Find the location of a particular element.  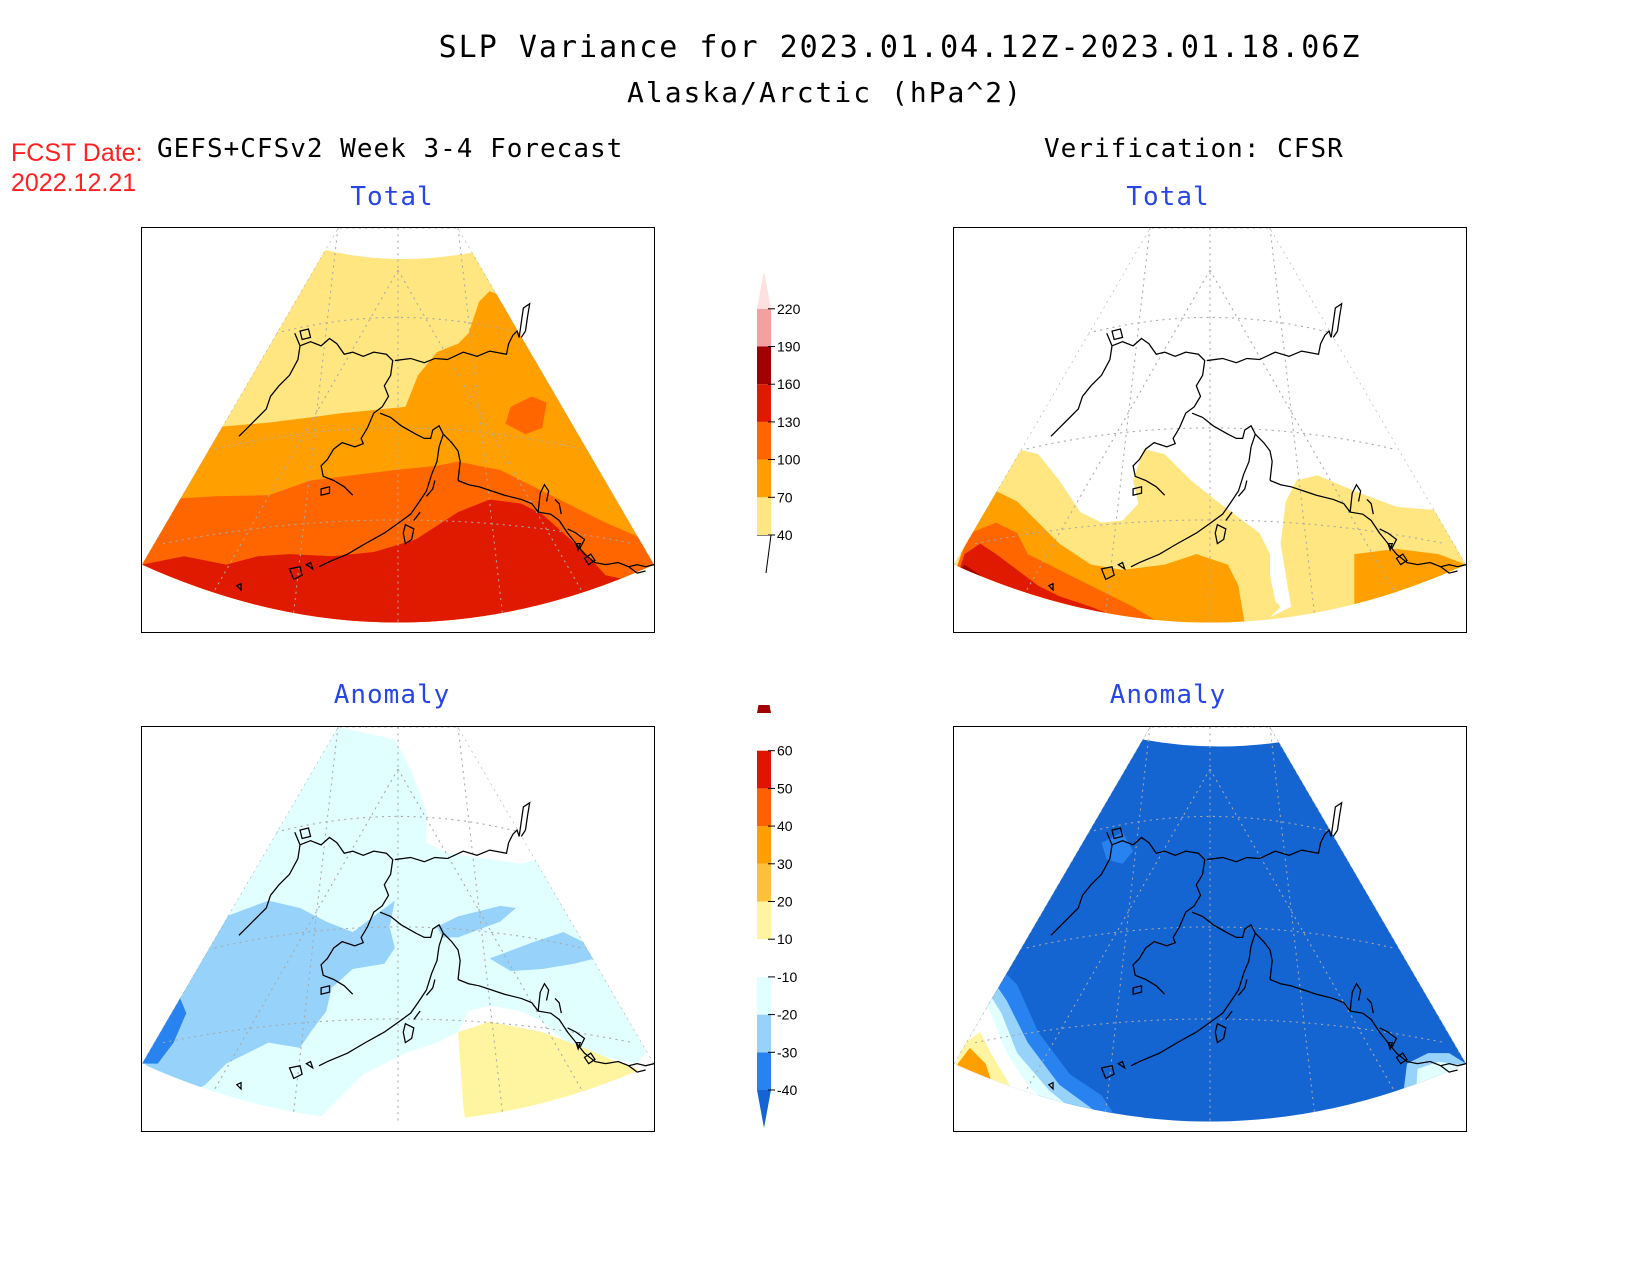

total-colorbar-high-tip is located at coordinates (764, 290).